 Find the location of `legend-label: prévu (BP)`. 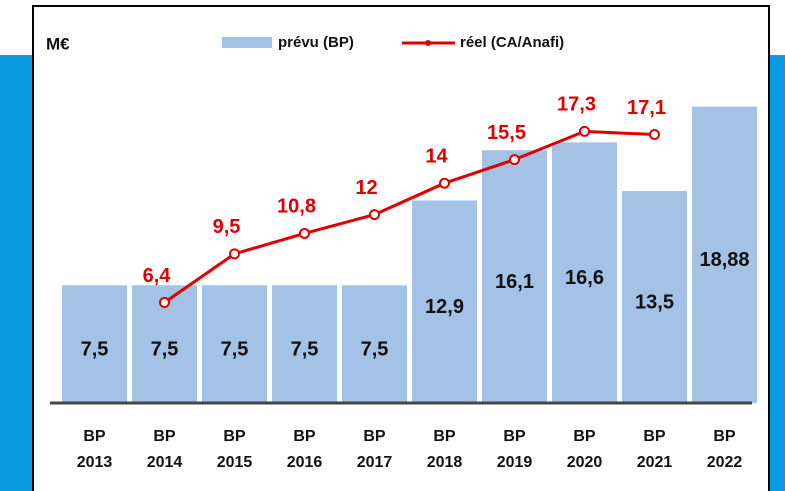

legend-label: prévu (BP) is located at coordinates (316, 42).